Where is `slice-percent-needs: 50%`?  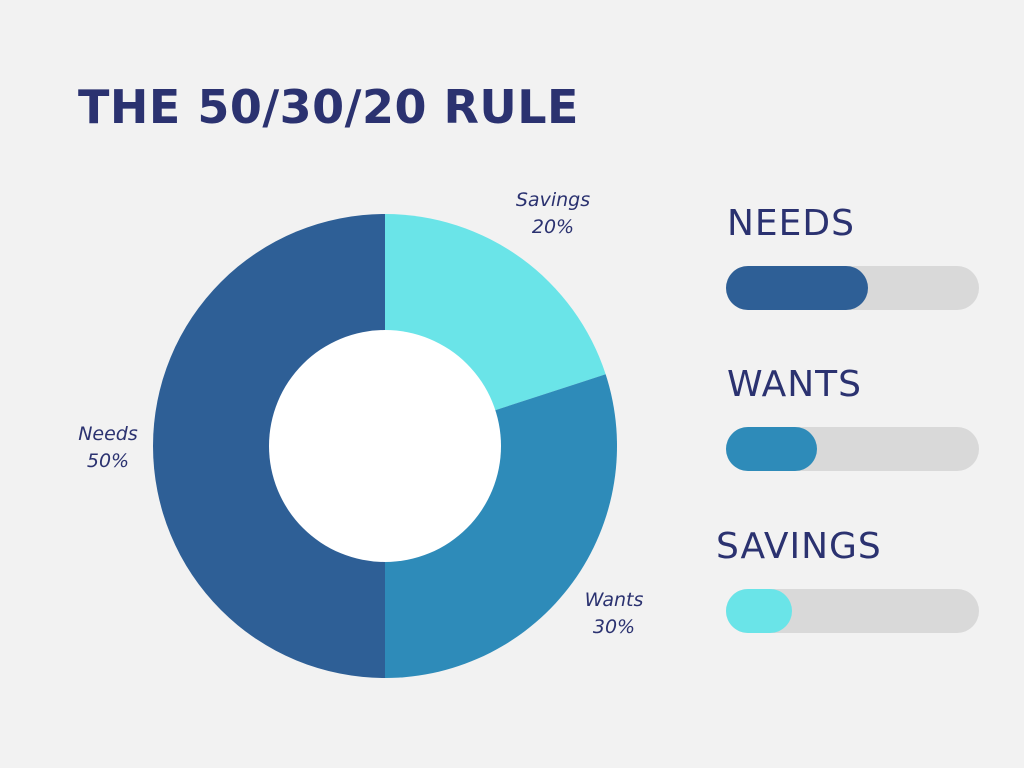
slice-percent-needs: 50% is located at coordinates (108, 461).